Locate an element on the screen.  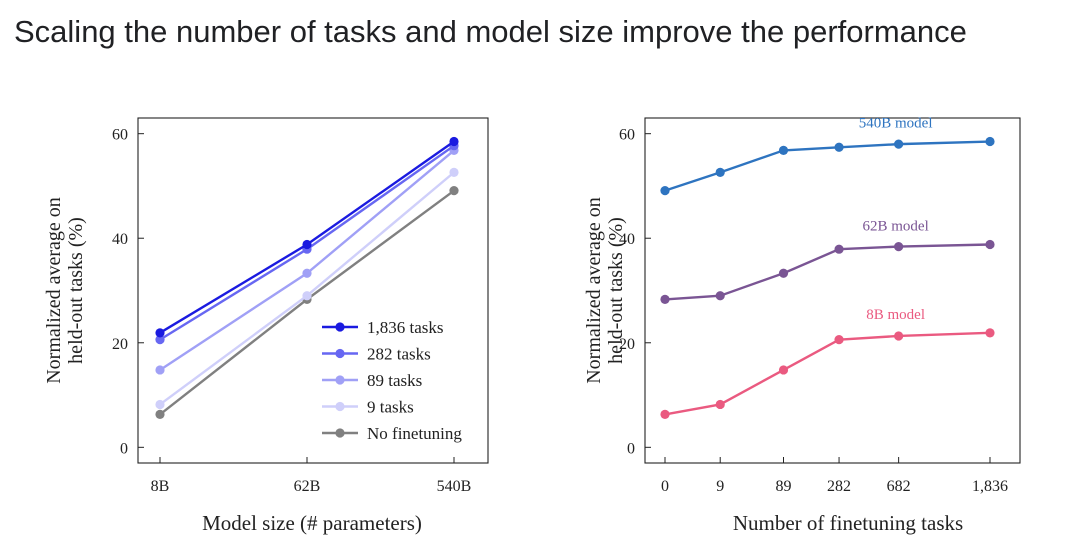
legend-item-282-tasks: 282 tasks is located at coordinates (376, 354).